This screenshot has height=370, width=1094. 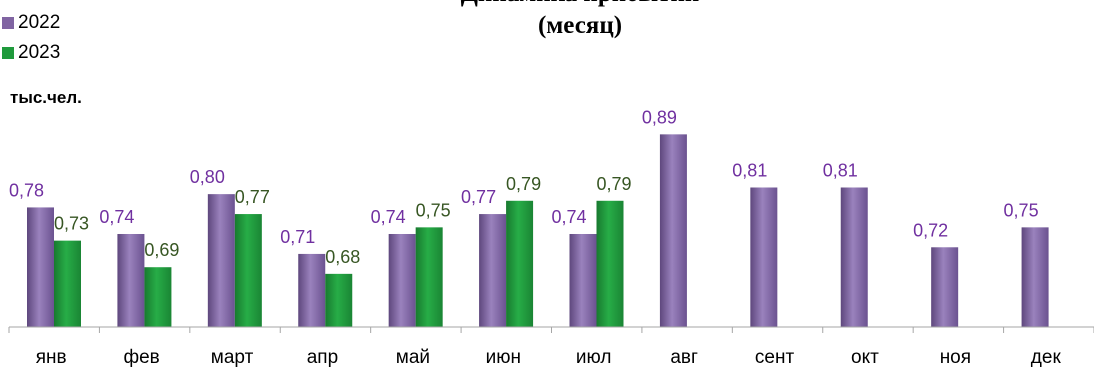 What do you see at coordinates (39, 52) in the screenshot?
I see `legend-label-2023: 2023` at bounding box center [39, 52].